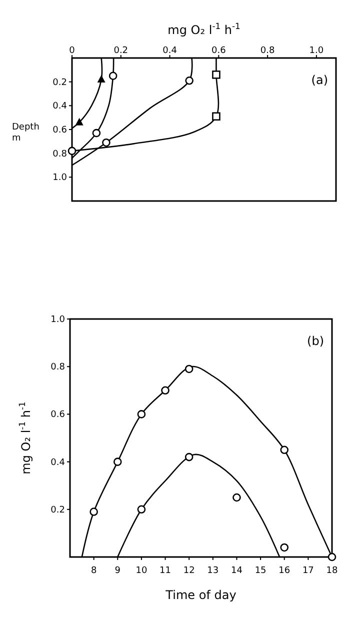  Describe the element at coordinates (316, 51) in the screenshot. I see `x-tick-label: 1.0` at that location.